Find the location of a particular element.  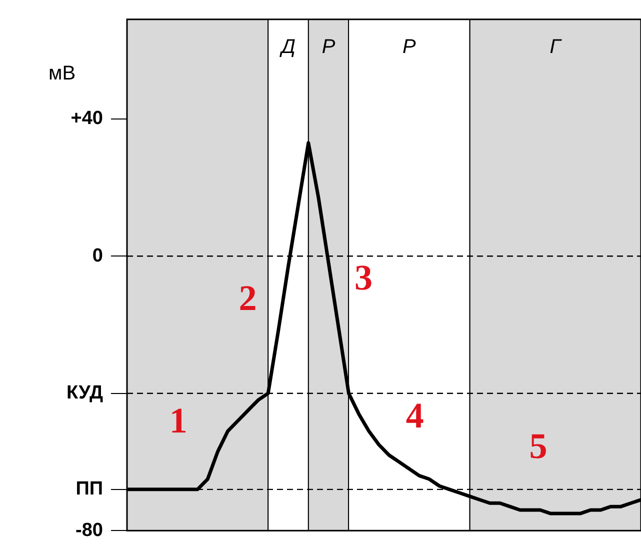

annotation: 5 is located at coordinates (538, 446).